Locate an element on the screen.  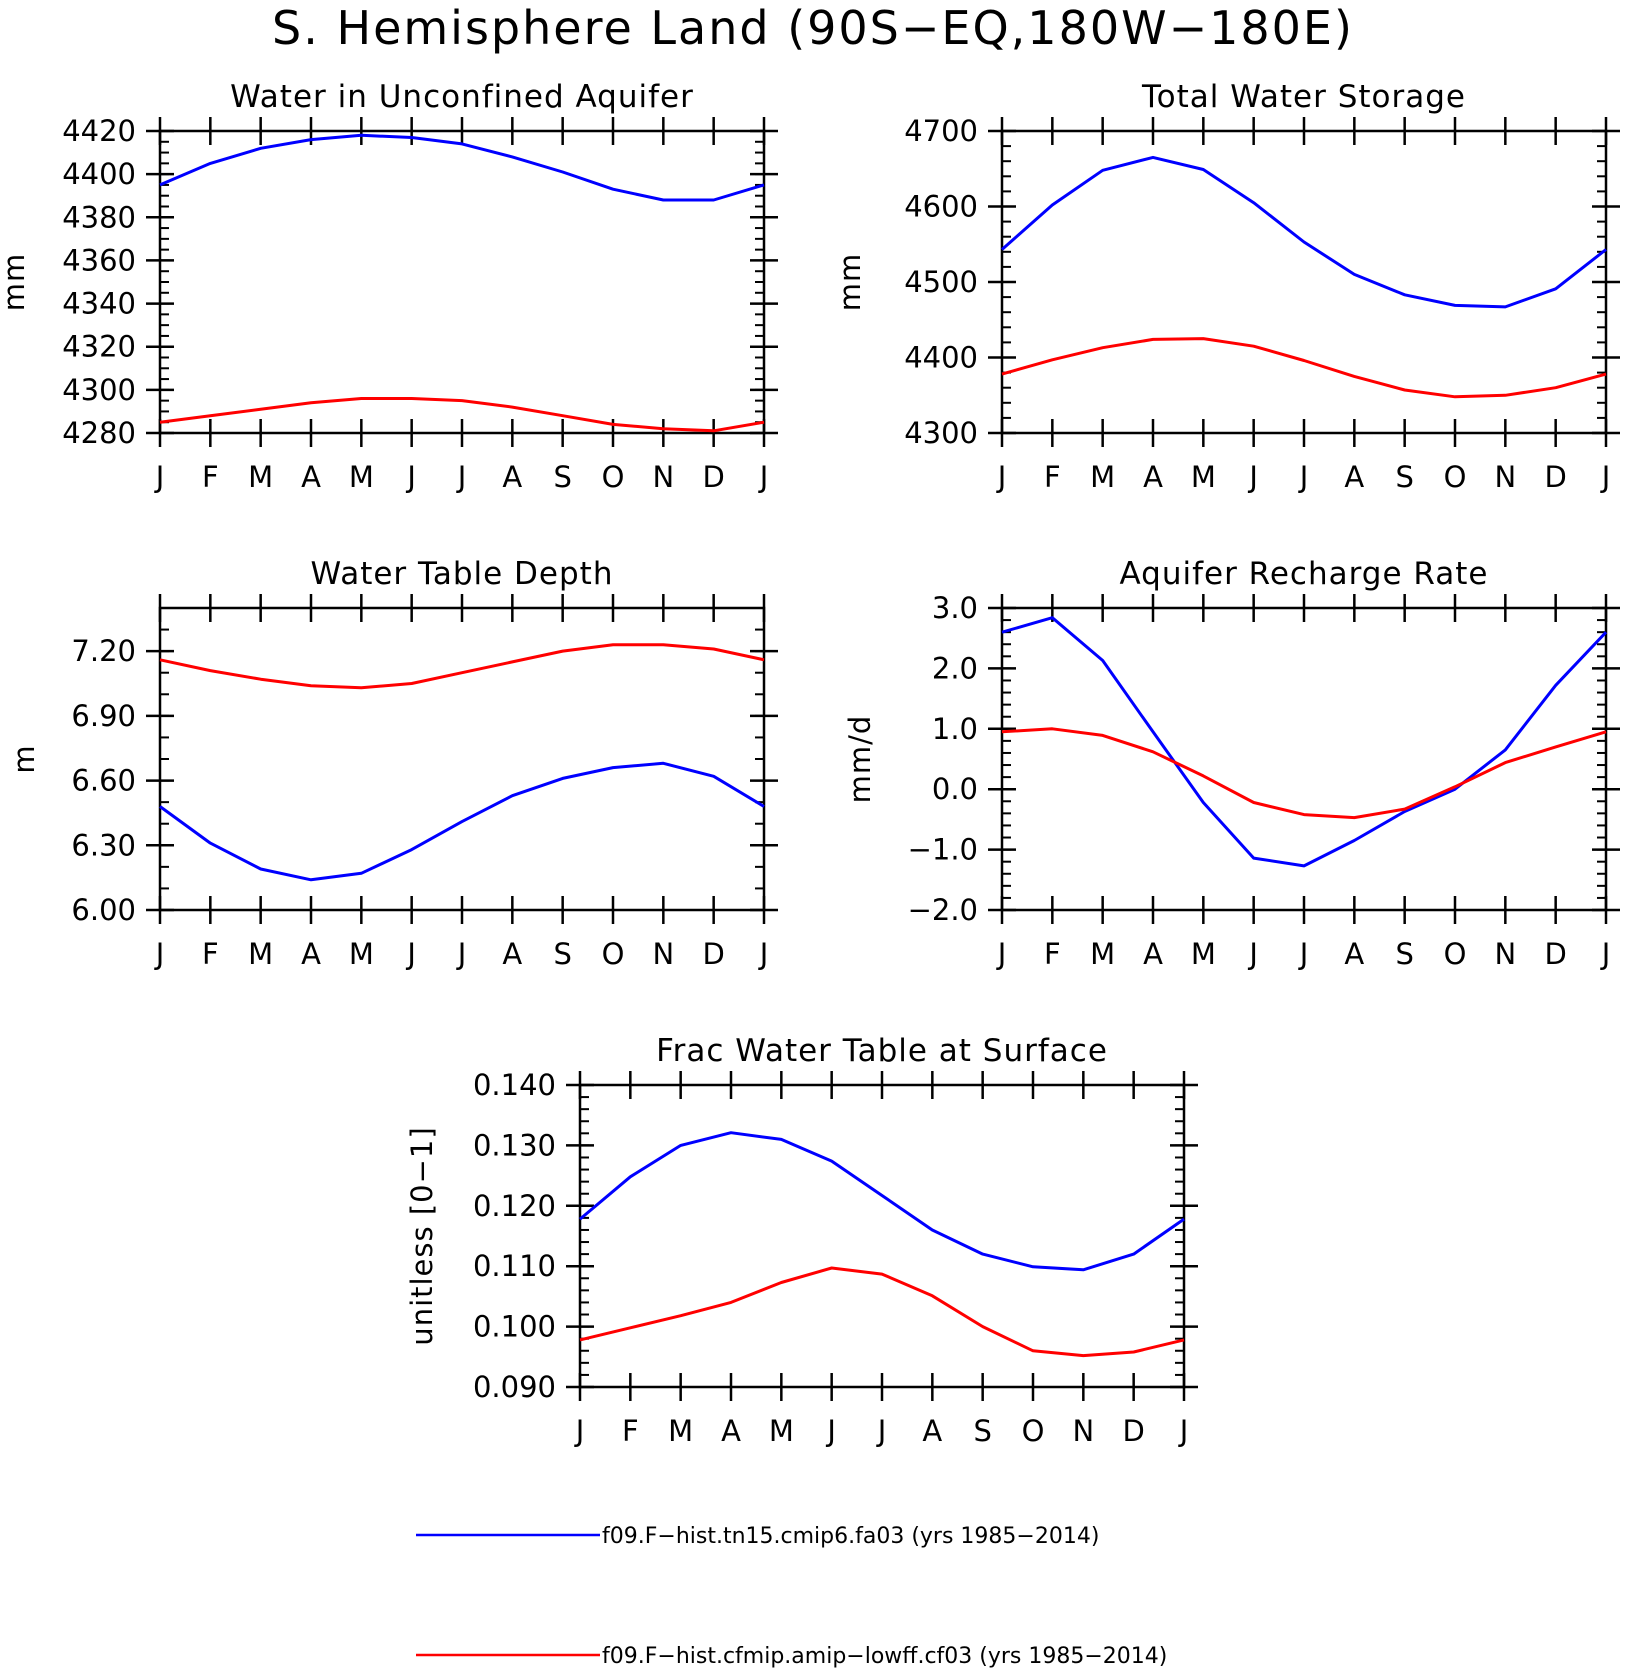
y-tick-label: 6.90 is located at coordinates (103, 716).